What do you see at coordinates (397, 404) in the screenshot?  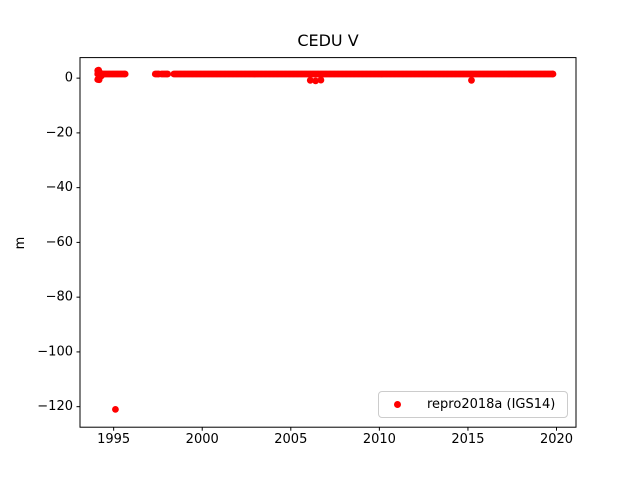 I see `legend-marker-dot-icon` at bounding box center [397, 404].